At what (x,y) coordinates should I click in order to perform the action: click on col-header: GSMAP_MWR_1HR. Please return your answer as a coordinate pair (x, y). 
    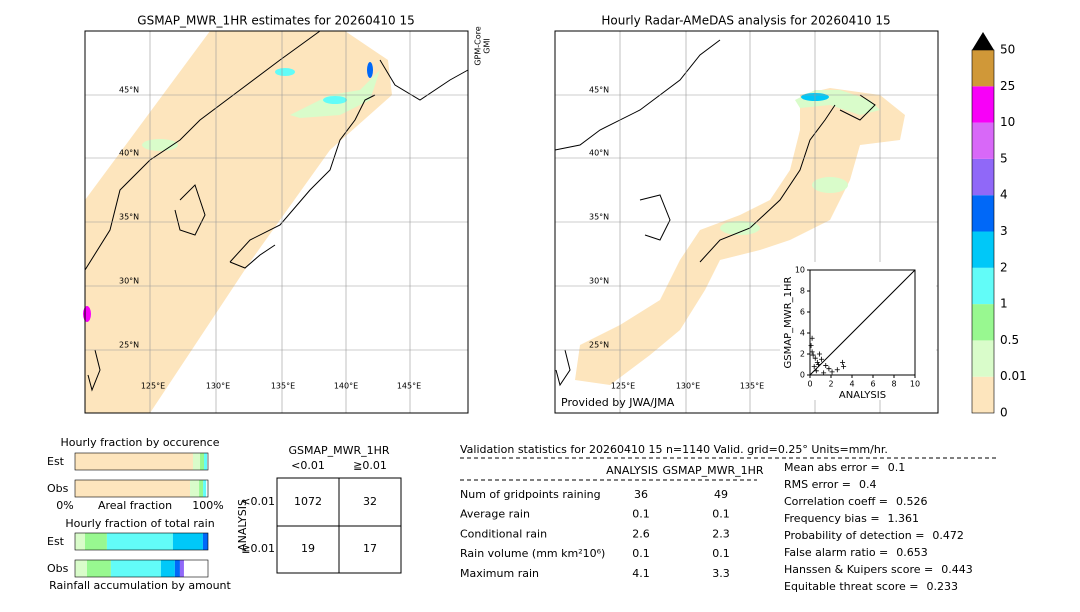
    Looking at the image, I should click on (712, 470).